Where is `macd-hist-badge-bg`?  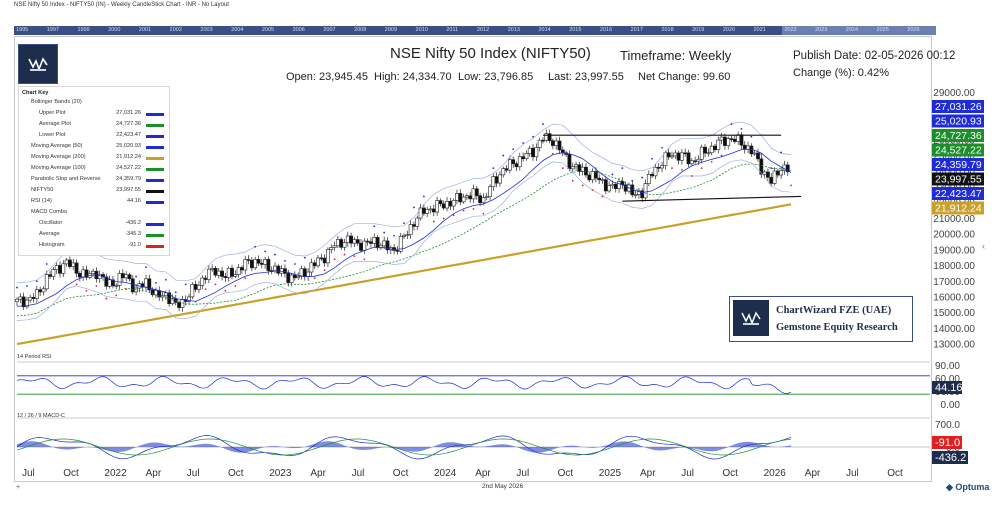 macd-hist-badge-bg is located at coordinates (947, 442).